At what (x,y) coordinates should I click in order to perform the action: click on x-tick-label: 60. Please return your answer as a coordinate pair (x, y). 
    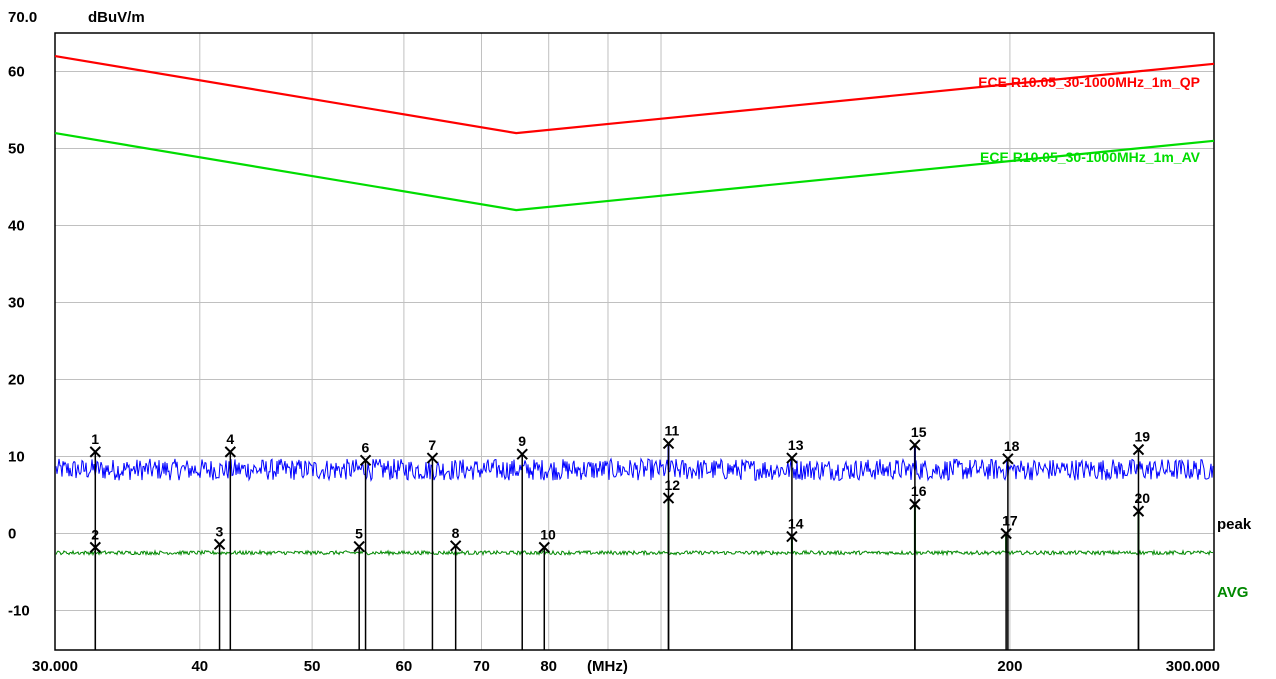
    Looking at the image, I should click on (404, 666).